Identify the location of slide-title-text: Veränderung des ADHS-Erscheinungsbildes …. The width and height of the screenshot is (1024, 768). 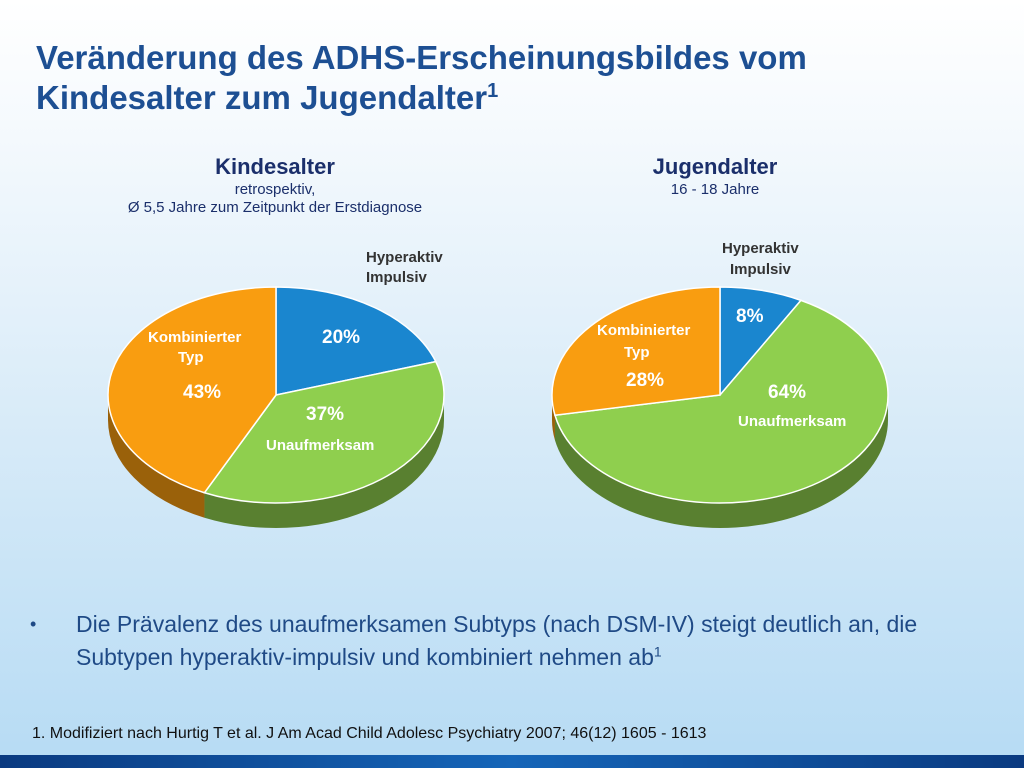
(421, 77).